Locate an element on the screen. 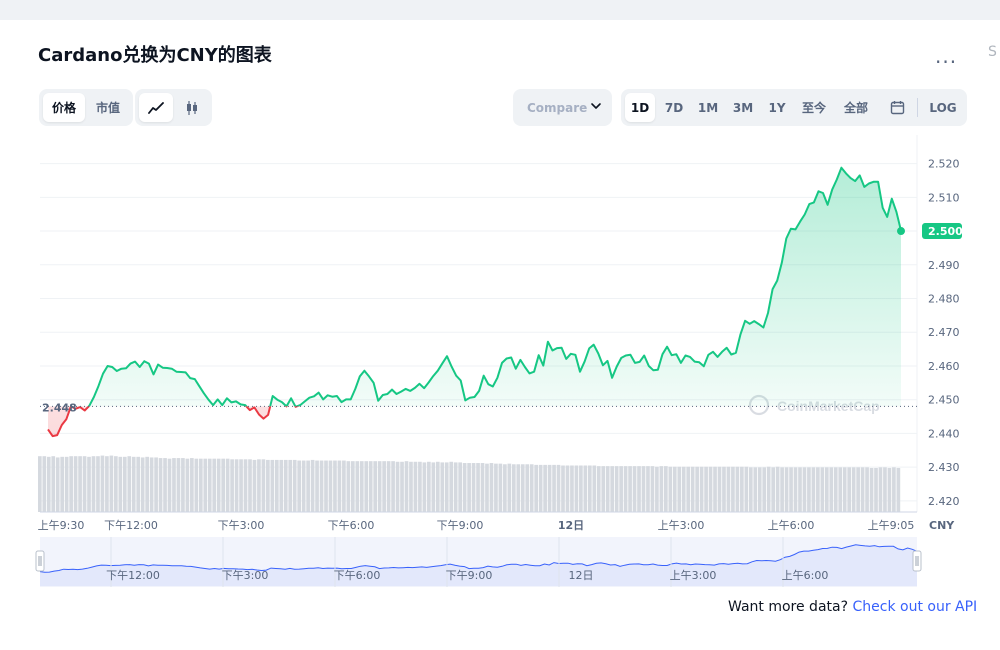 The width and height of the screenshot is (1000, 650). range-all: 全部 is located at coordinates (855, 108).